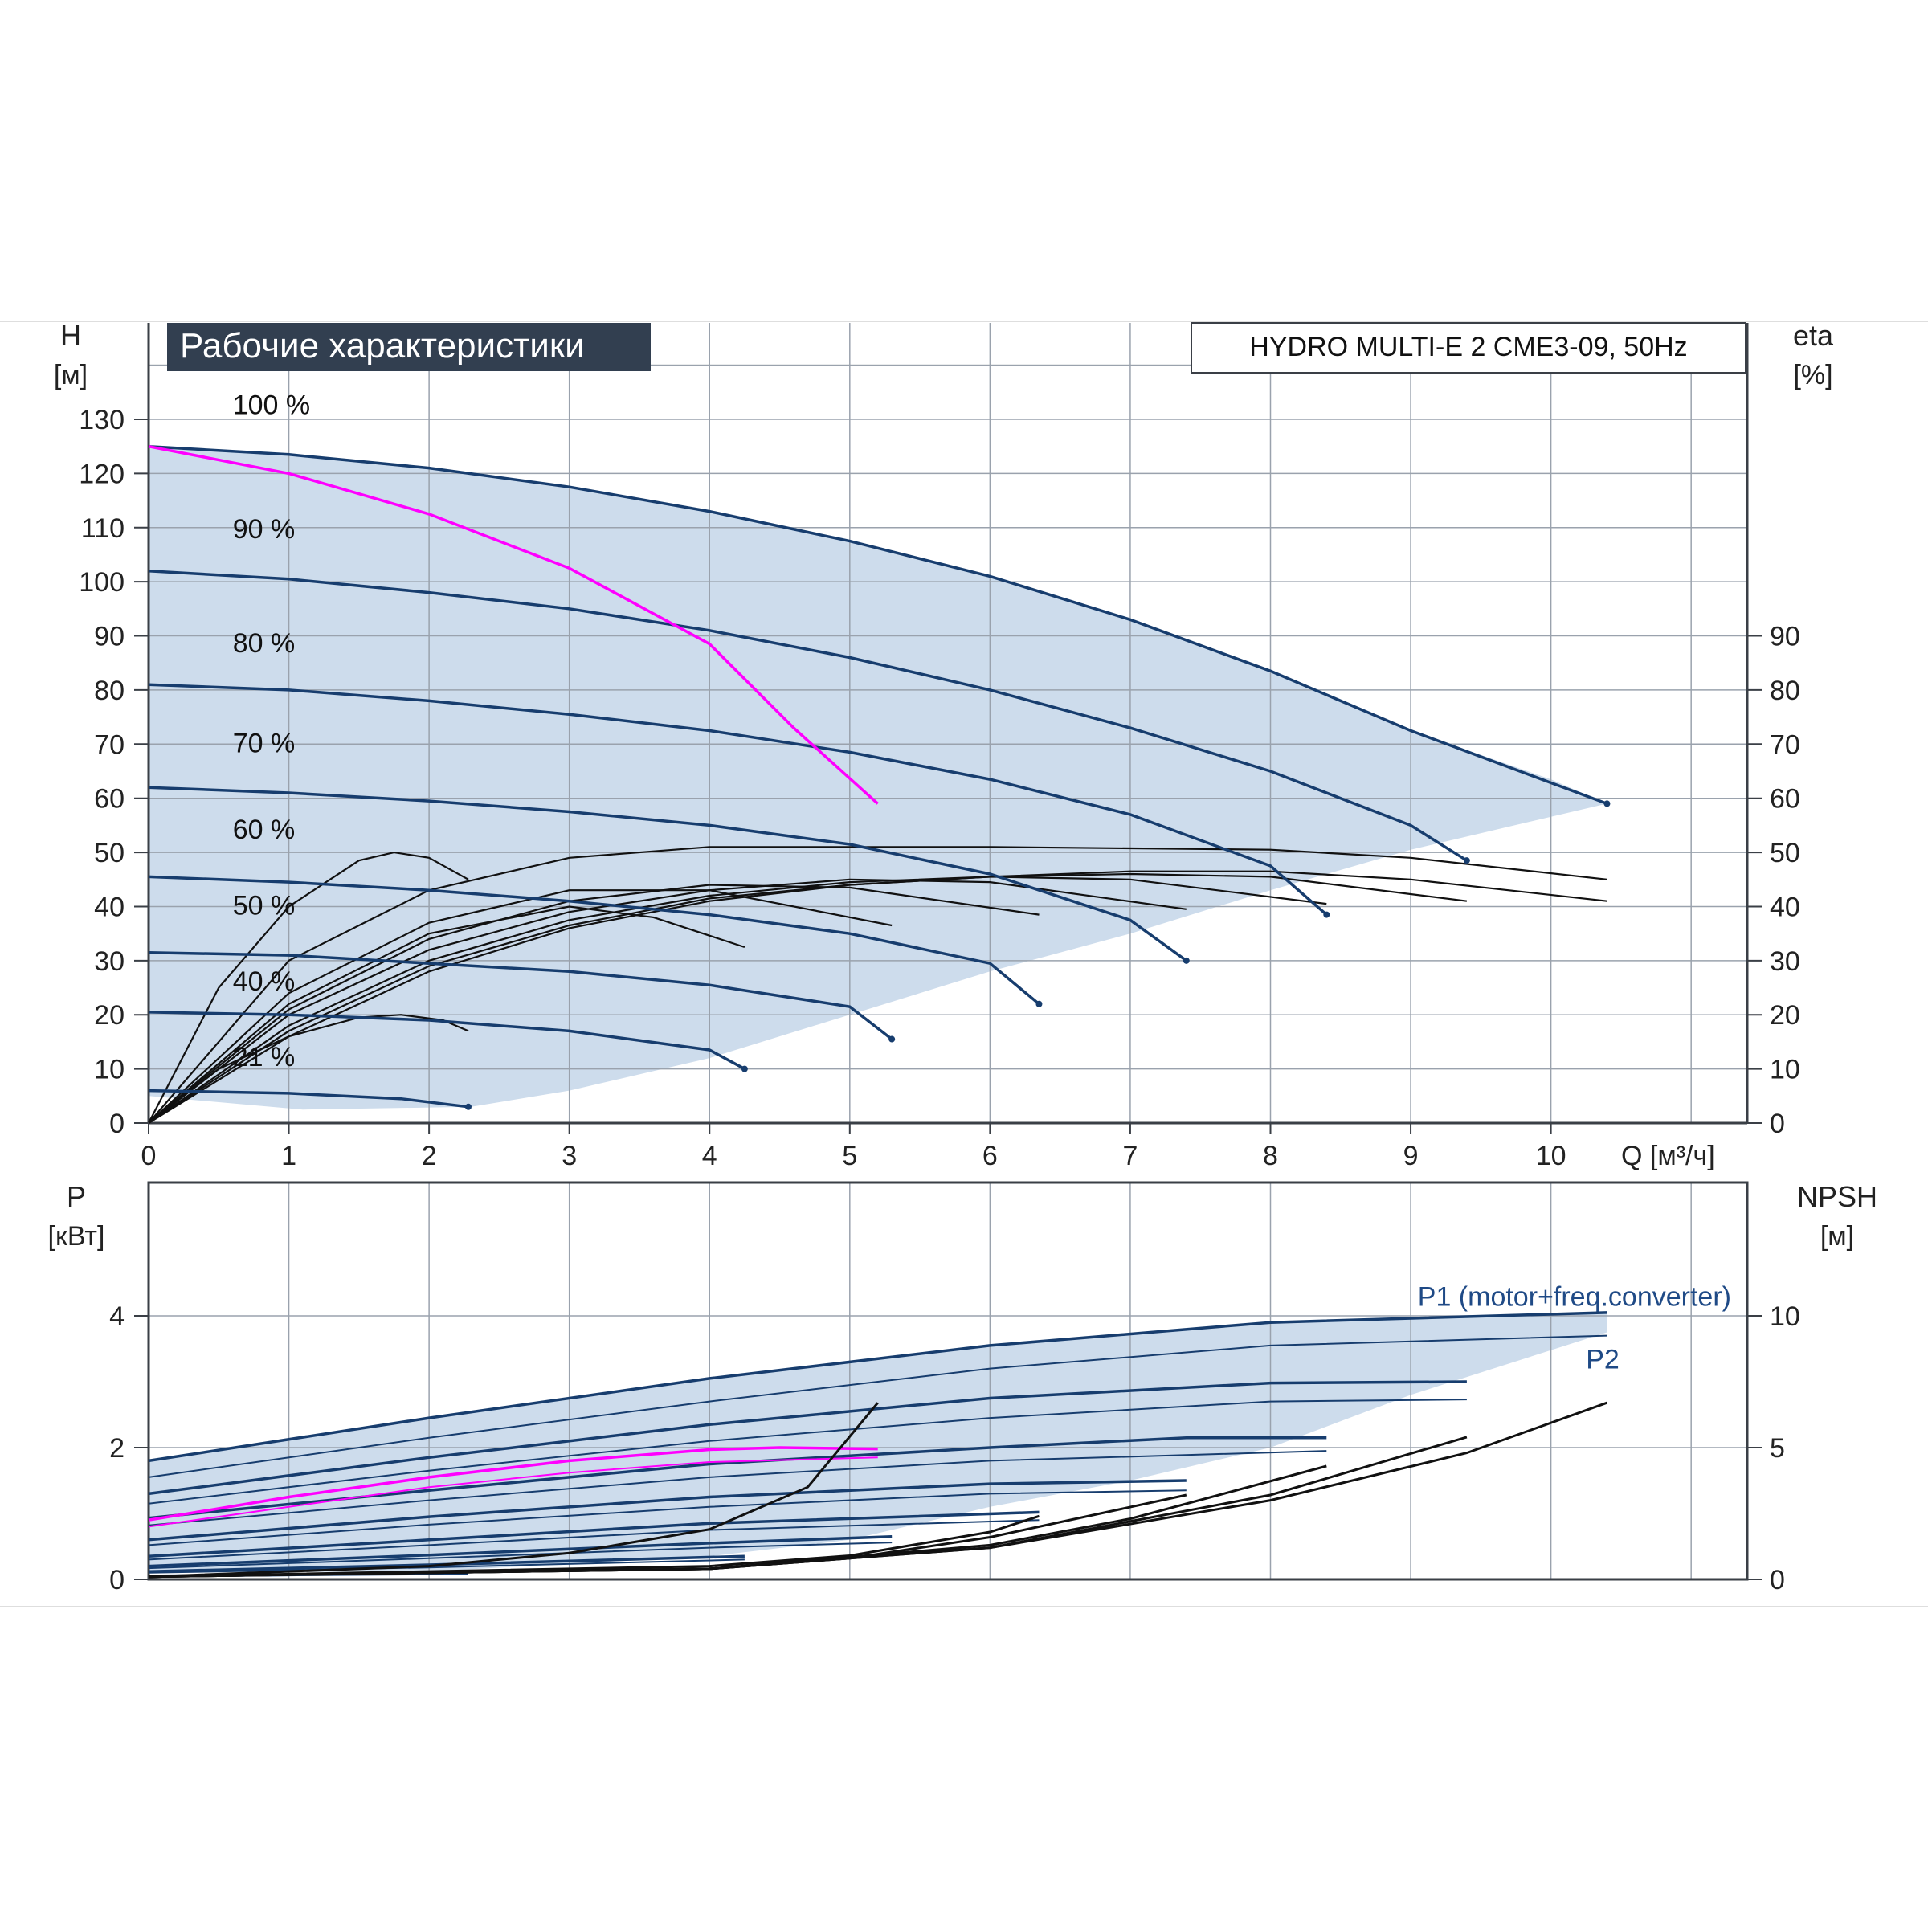  What do you see at coordinates (109, 1016) in the screenshot?
I see `y-tick-label: 20` at bounding box center [109, 1016].